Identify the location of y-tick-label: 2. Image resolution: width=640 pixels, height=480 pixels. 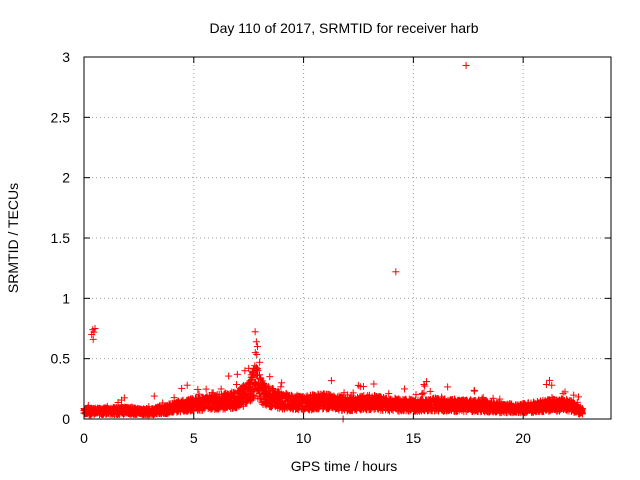
(66, 178).